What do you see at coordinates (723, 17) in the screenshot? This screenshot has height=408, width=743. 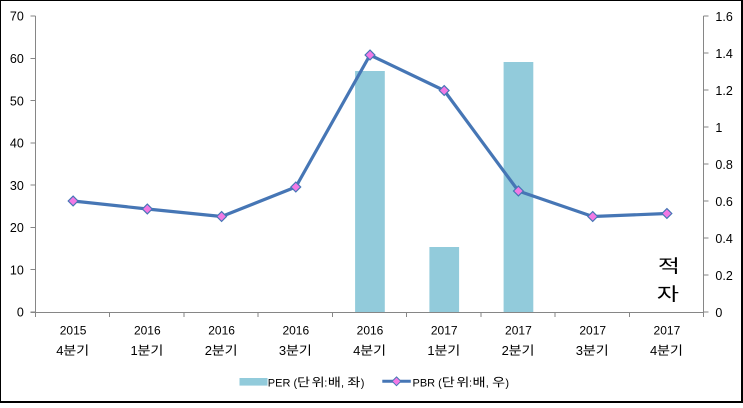 I see `svg-text: 1.6` at bounding box center [723, 17].